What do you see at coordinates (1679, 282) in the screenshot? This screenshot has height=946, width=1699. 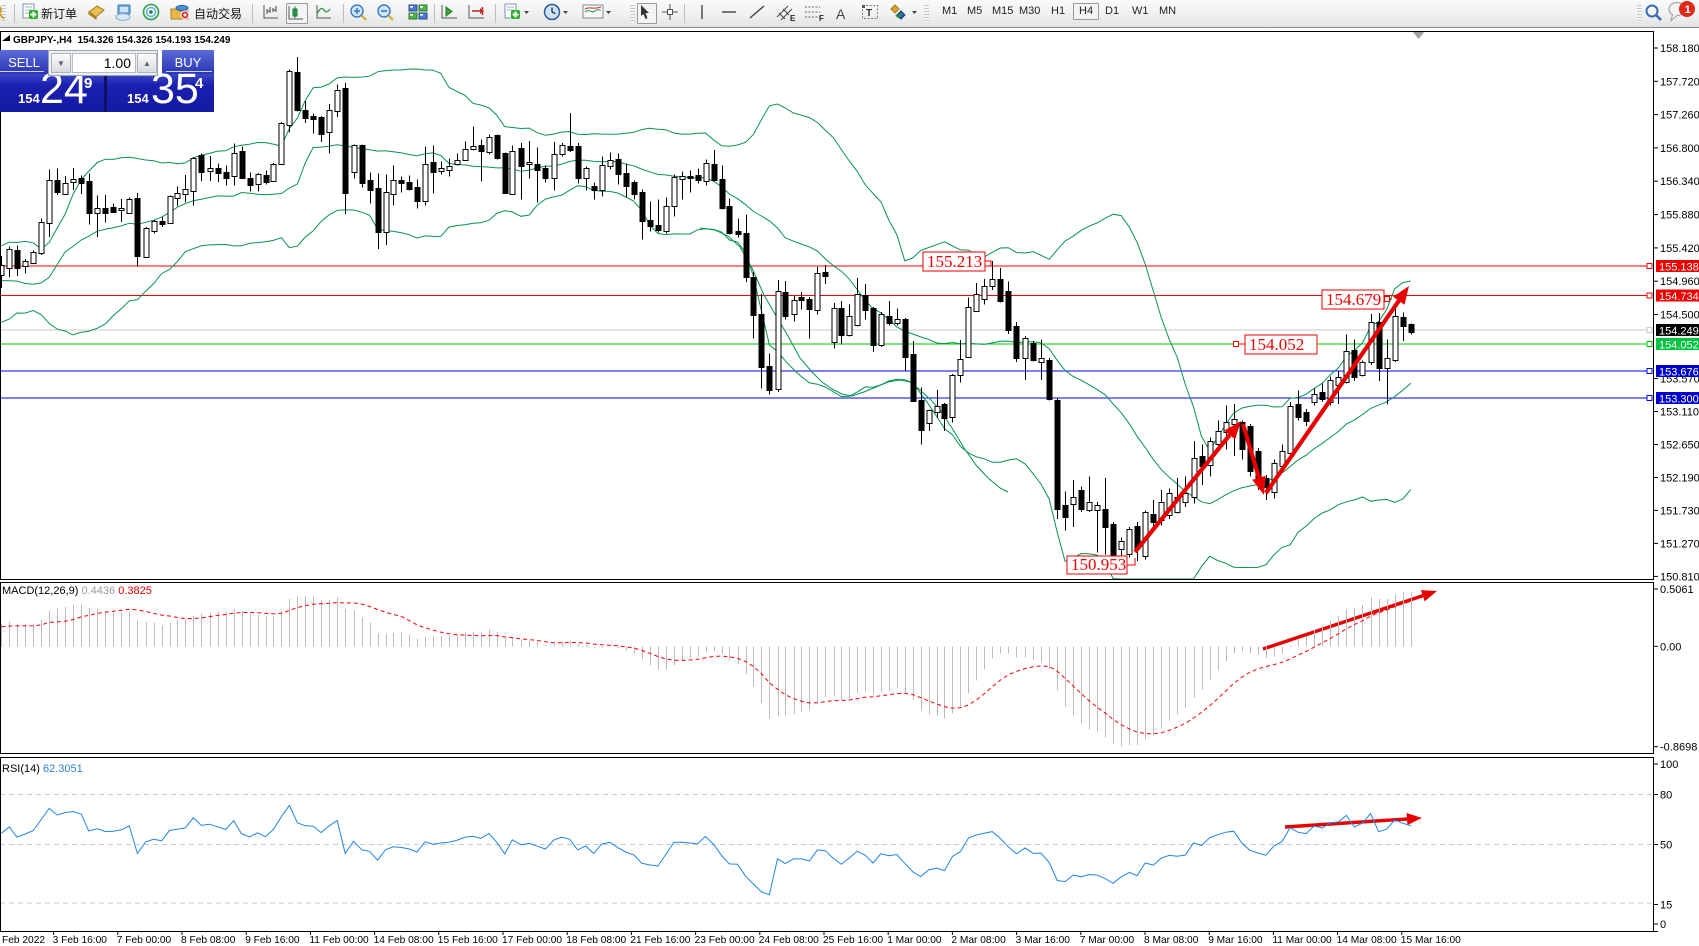 I see `svg-text: 154.960` at bounding box center [1679, 282].